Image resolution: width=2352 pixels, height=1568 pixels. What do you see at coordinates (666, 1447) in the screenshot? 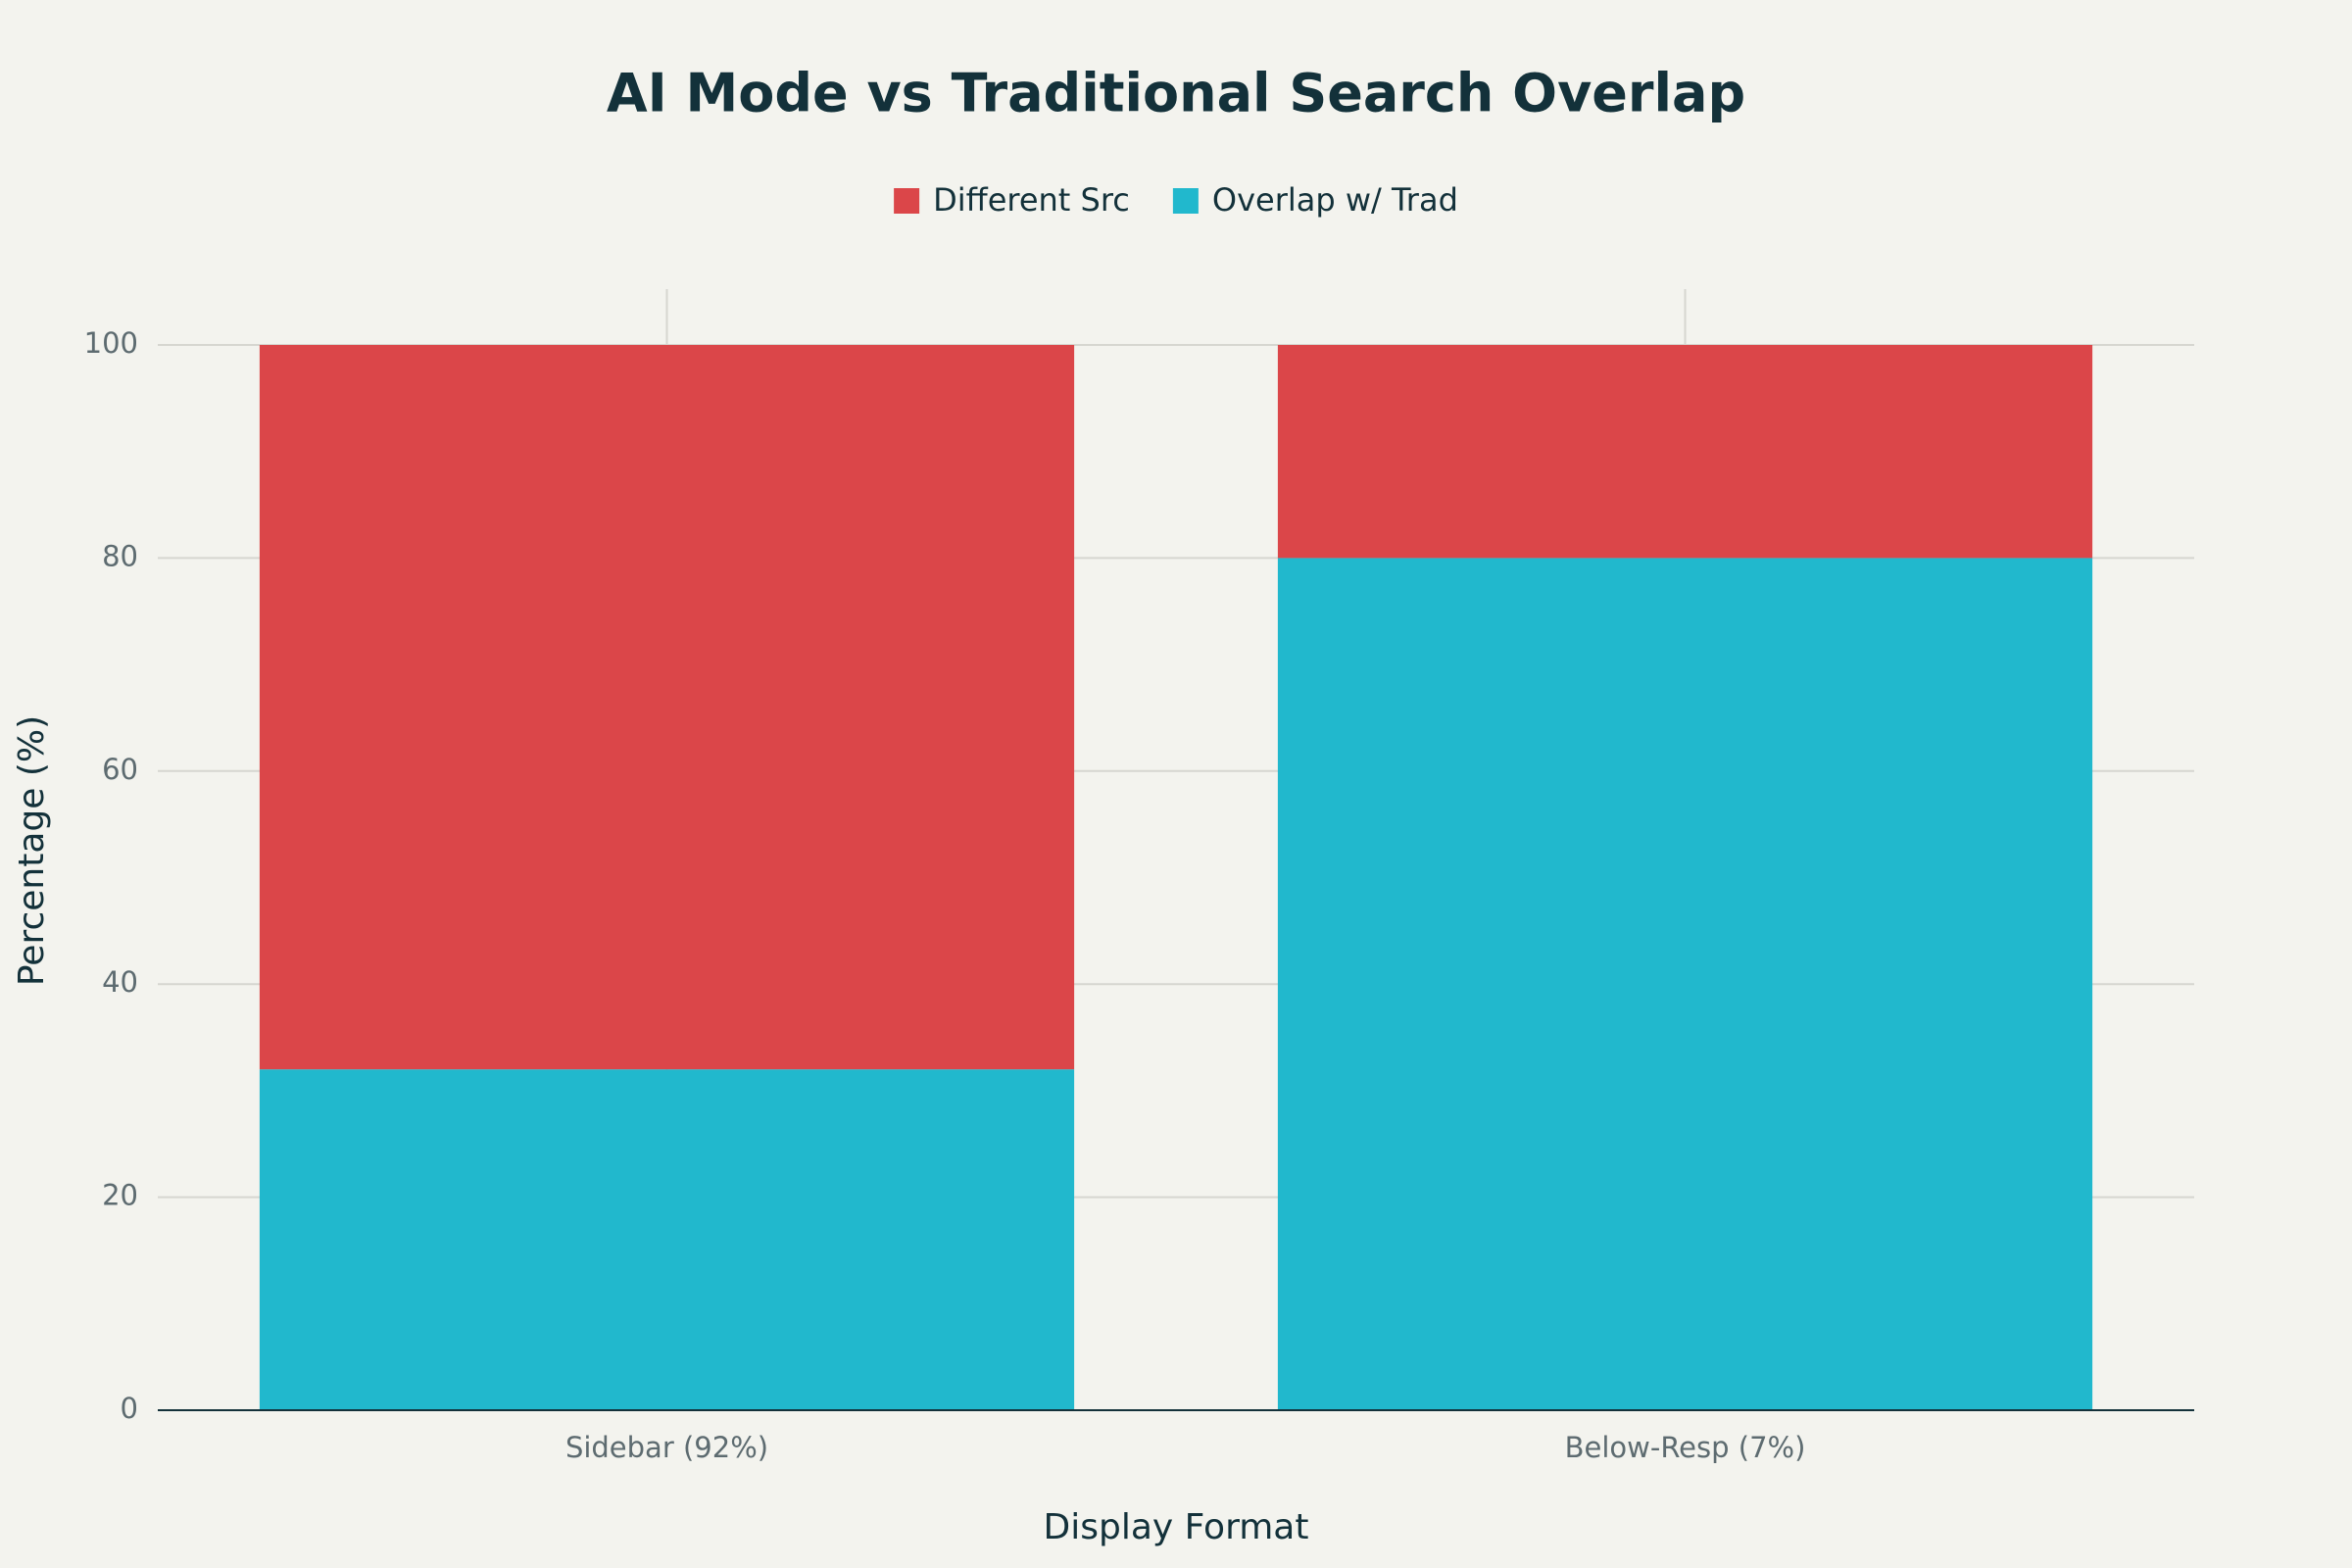
I see `x-tick-label: Sidebar (92%)` at bounding box center [666, 1447].